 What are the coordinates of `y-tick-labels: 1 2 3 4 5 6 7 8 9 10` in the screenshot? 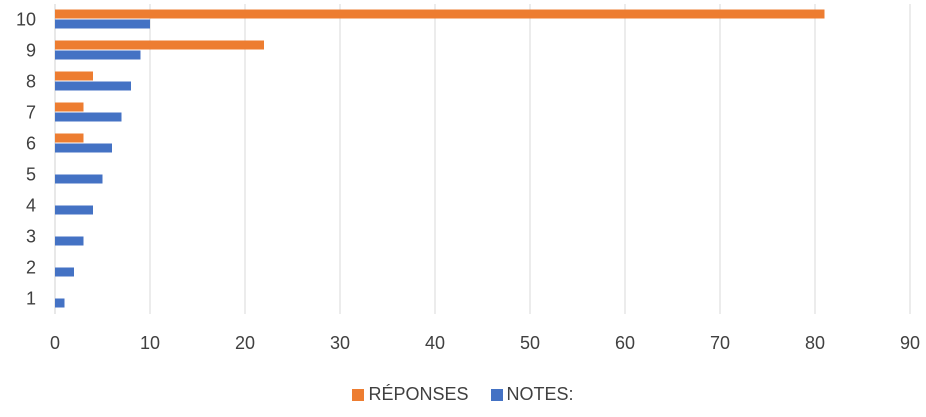 It's located at (26, 159).